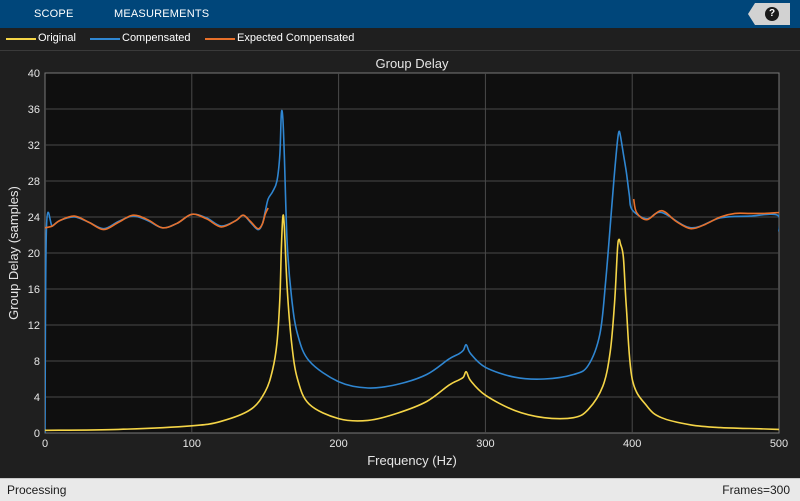 Image resolution: width=800 pixels, height=501 pixels. What do you see at coordinates (34, 110) in the screenshot?
I see `y-tick-label-36: 36` at bounding box center [34, 110].